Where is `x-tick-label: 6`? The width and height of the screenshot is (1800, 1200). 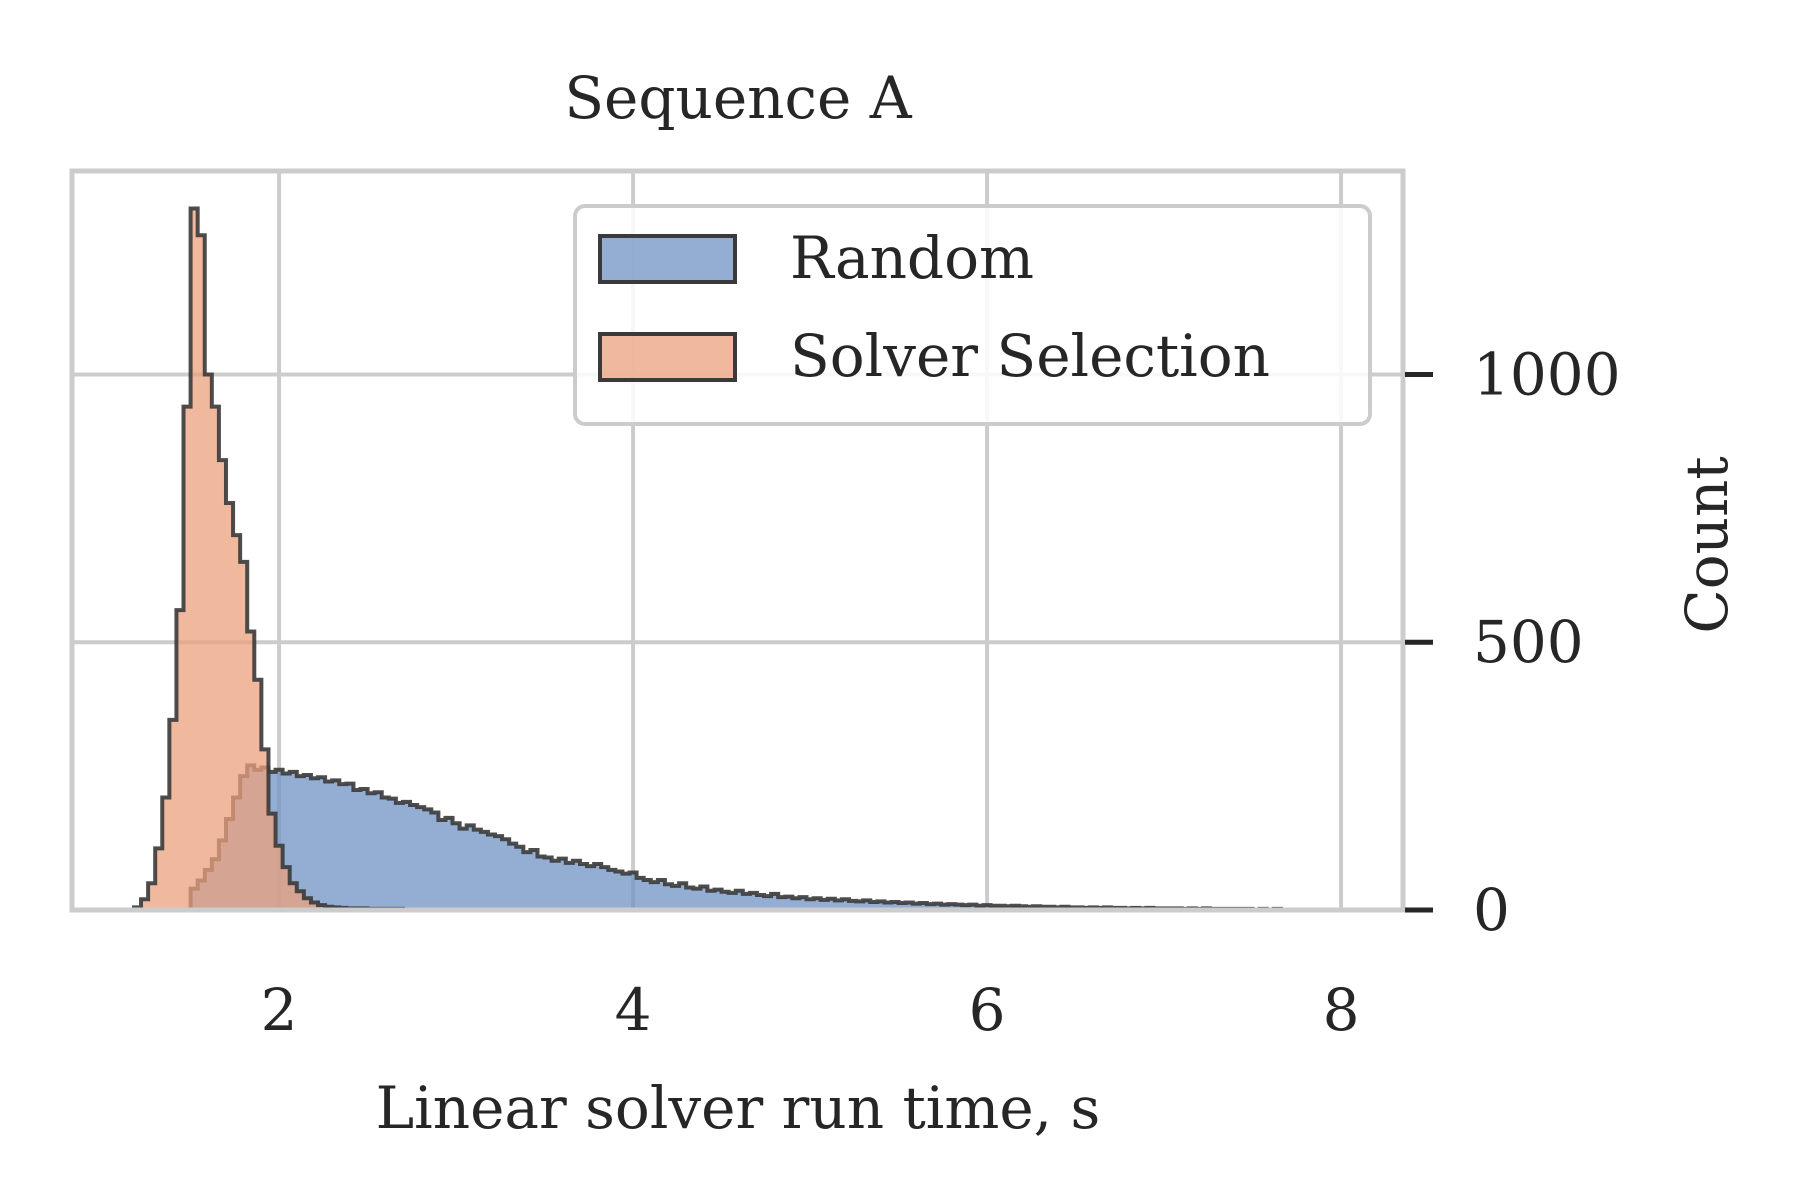 x-tick-label: 6 is located at coordinates (987, 1010).